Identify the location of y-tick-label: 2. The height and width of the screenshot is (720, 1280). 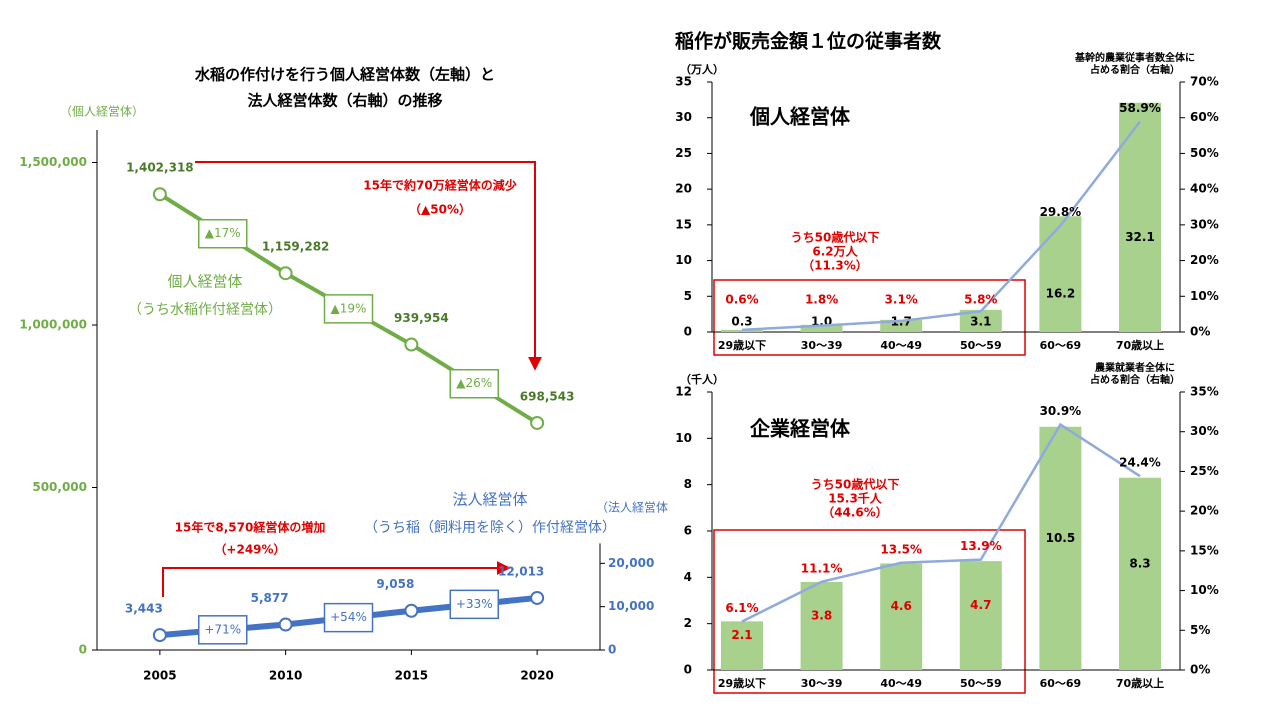
(688, 623).